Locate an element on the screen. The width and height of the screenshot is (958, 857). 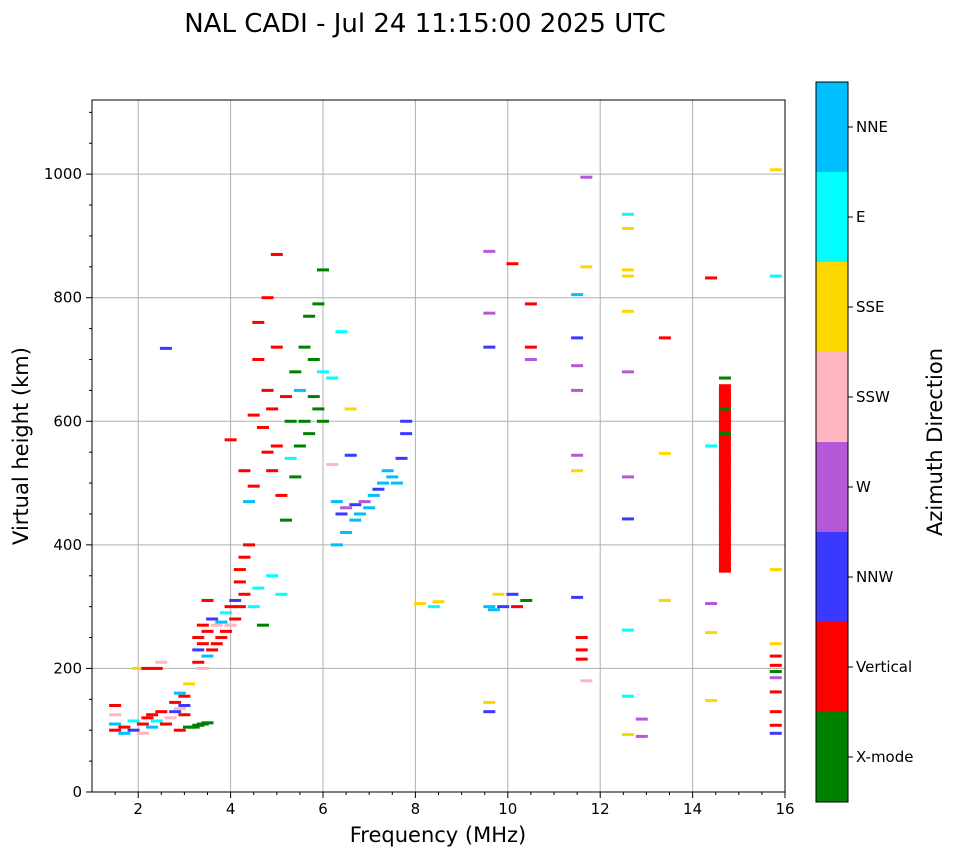
y-tick-label: 600 is located at coordinates (67, 421).